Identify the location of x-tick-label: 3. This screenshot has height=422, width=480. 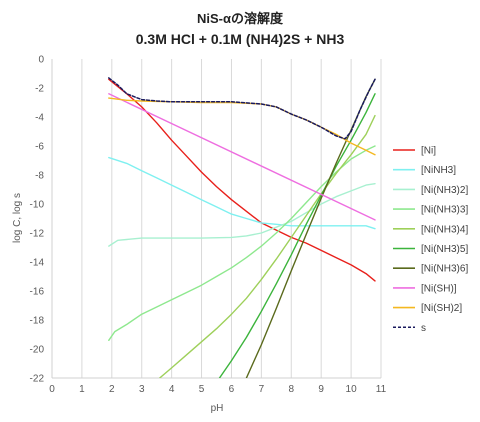
(142, 389).